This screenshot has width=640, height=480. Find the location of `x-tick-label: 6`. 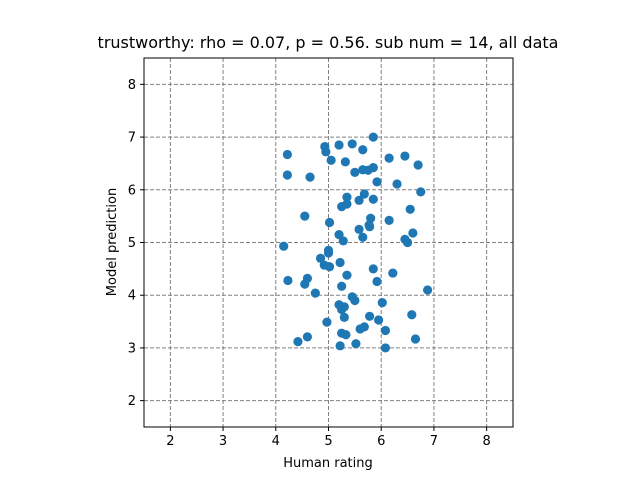

x-tick-label: 6 is located at coordinates (381, 441).